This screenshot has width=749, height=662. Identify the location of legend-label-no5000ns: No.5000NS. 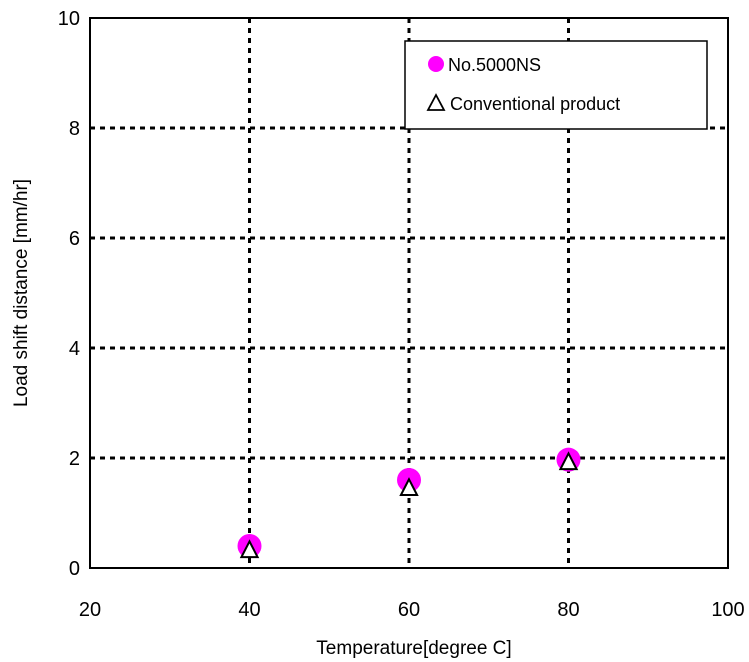
(494, 65).